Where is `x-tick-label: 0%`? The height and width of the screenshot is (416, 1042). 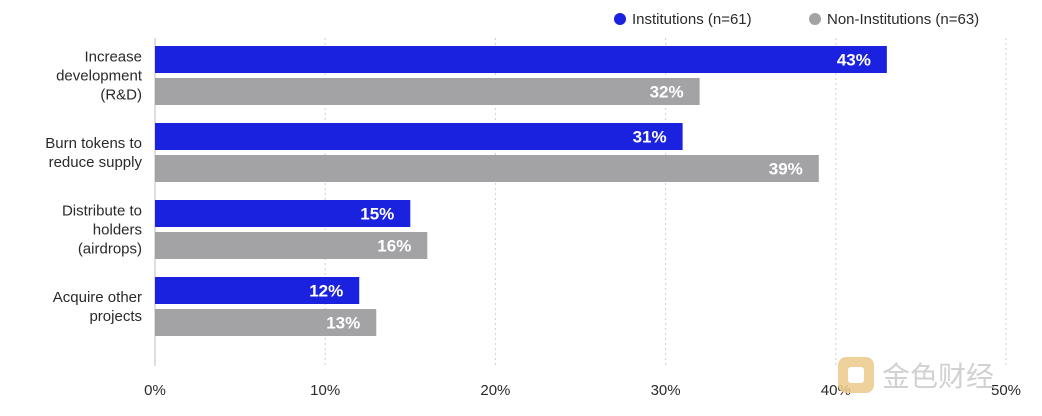
x-tick-label: 0% is located at coordinates (155, 390).